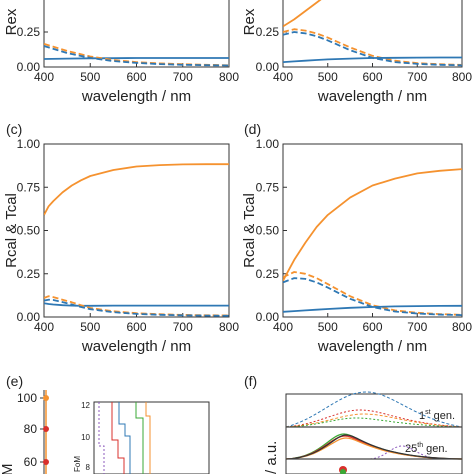  What do you see at coordinates (250, 381) in the screenshot?
I see `panel-label-f: (f)` at bounding box center [250, 381].